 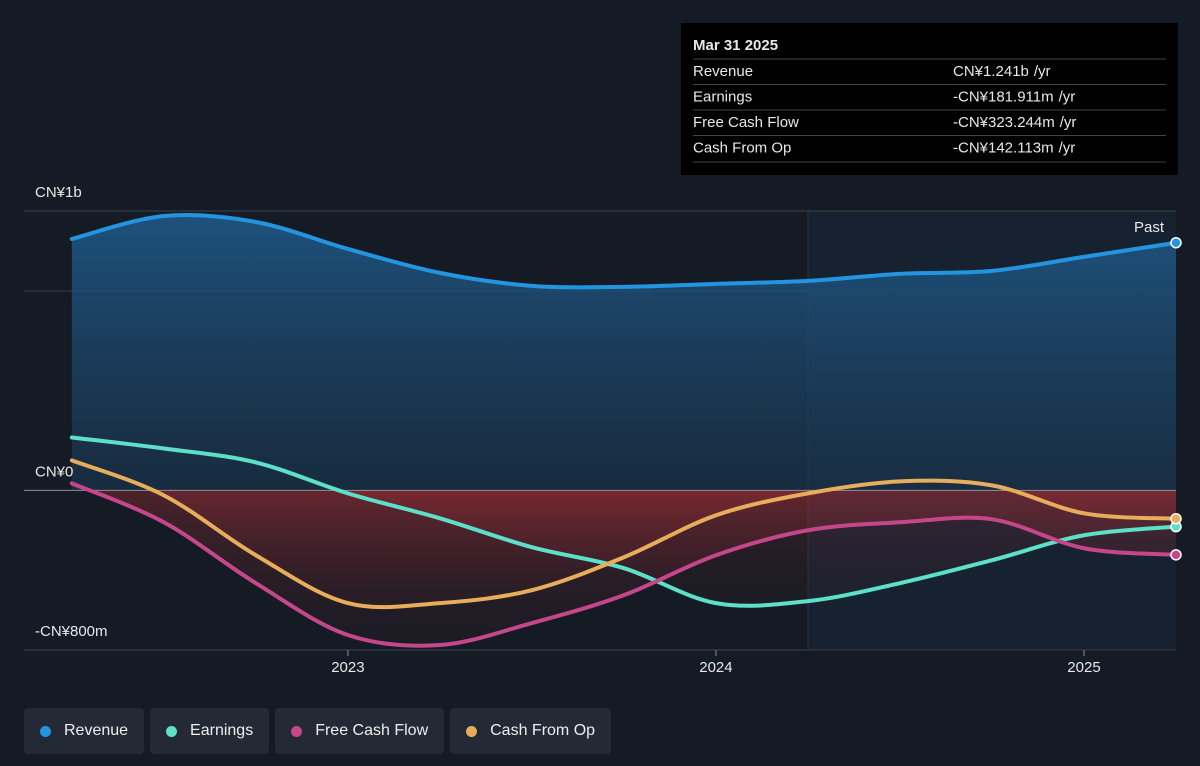 What do you see at coordinates (71, 631) in the screenshot?
I see `y-tick-label: -CN¥800m` at bounding box center [71, 631].